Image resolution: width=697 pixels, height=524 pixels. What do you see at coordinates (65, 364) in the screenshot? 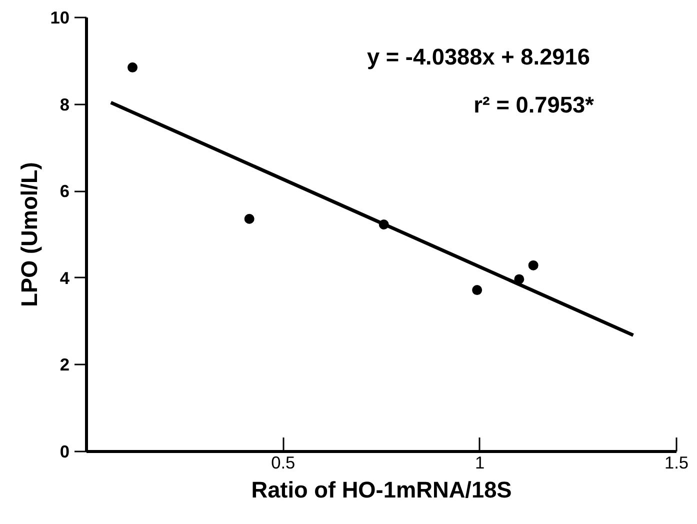
I see `y-tick-label: 2` at bounding box center [65, 364].